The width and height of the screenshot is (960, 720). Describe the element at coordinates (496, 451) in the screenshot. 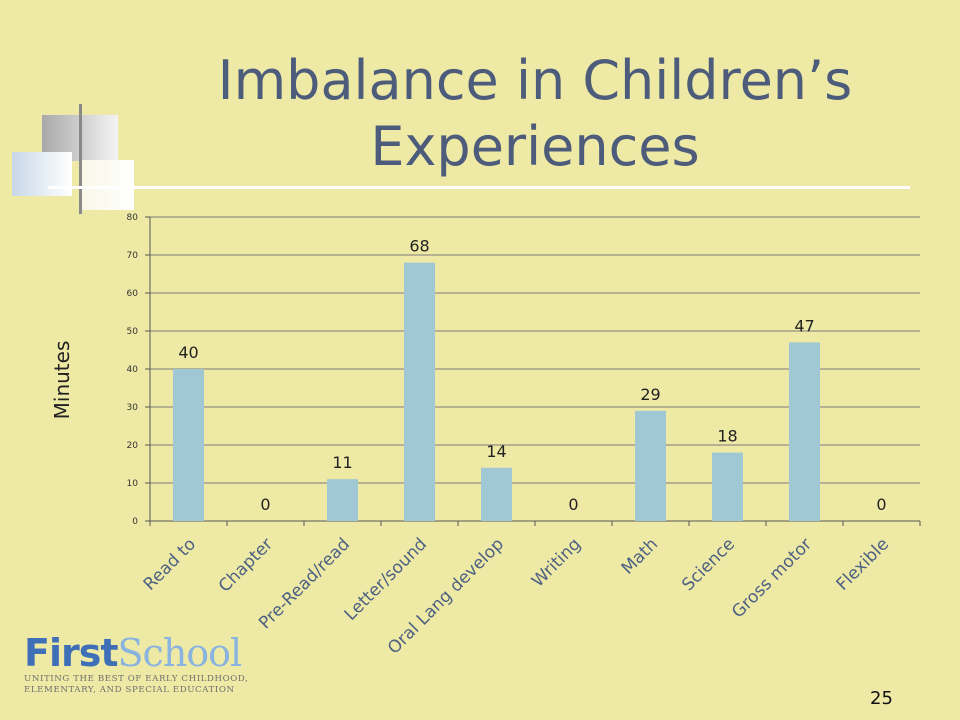

I see `data-label: 14` at that location.